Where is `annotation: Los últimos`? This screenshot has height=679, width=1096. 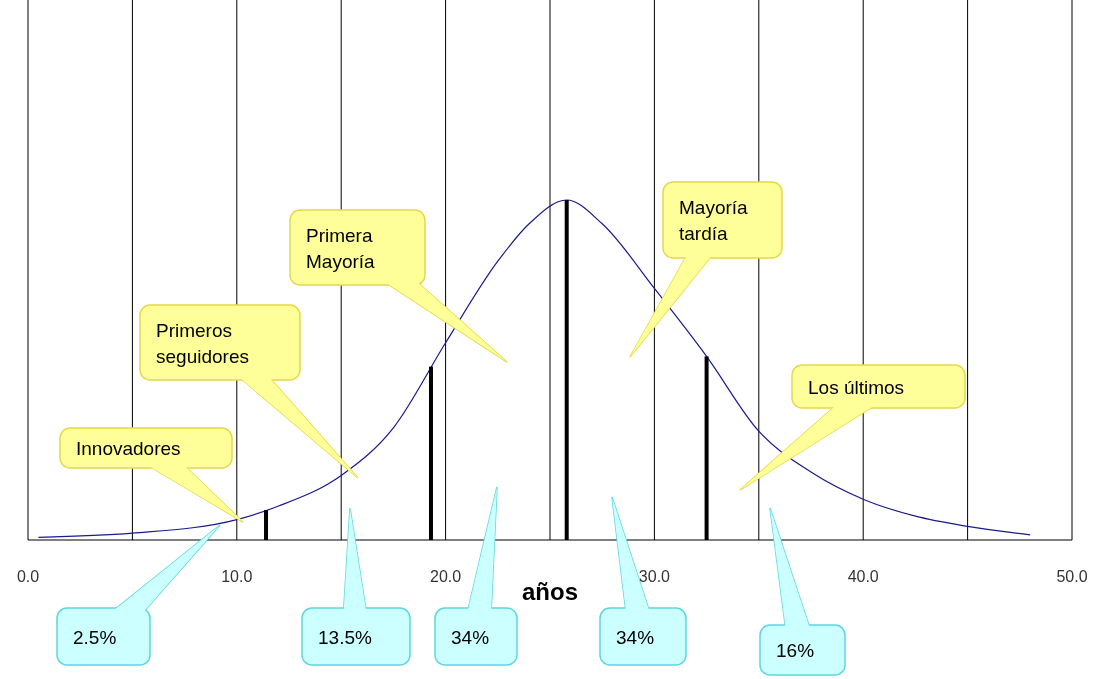 annotation: Los últimos is located at coordinates (856, 387).